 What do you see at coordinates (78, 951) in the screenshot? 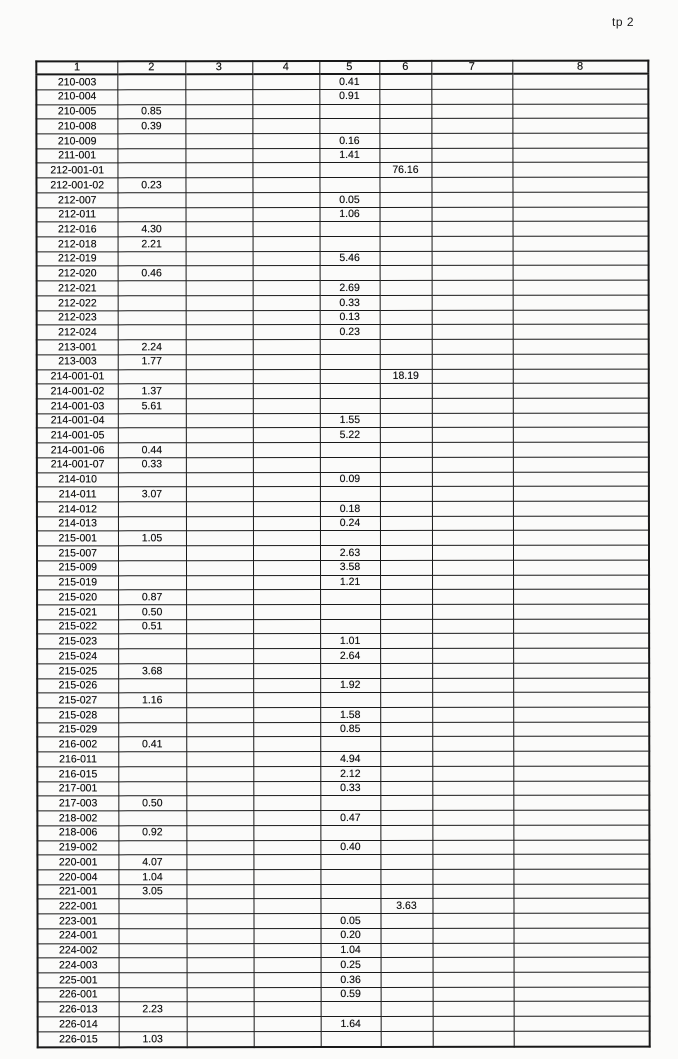
I see `row-id-cell: 224-002` at bounding box center [78, 951].